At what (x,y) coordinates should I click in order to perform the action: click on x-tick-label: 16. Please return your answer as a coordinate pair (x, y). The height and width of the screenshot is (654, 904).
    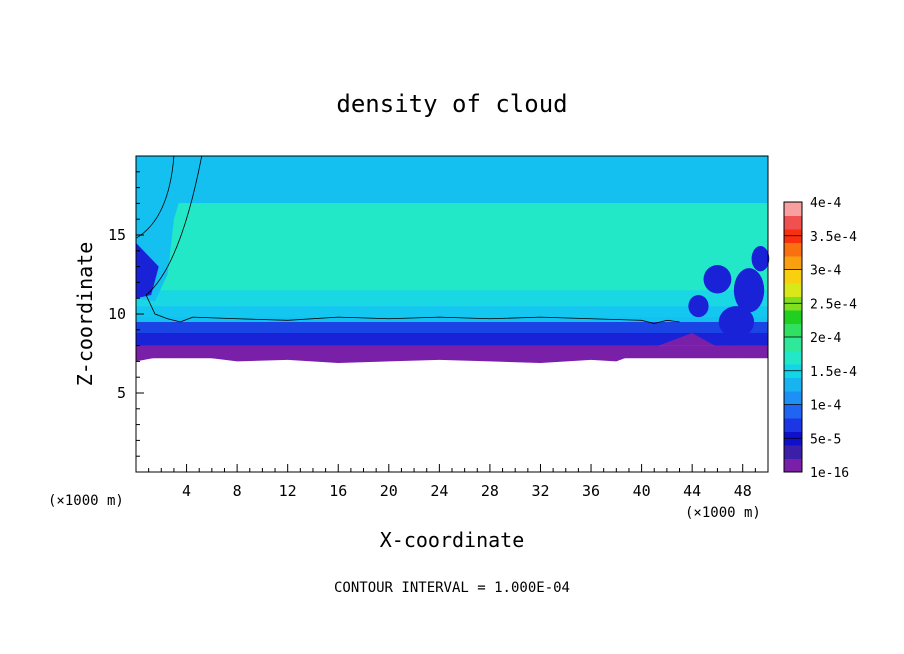
    Looking at the image, I should click on (338, 491).